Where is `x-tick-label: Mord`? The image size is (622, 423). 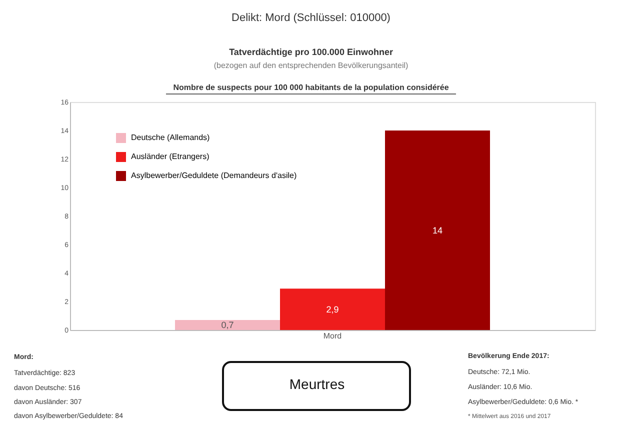
x-tick-label: Mord is located at coordinates (332, 336).